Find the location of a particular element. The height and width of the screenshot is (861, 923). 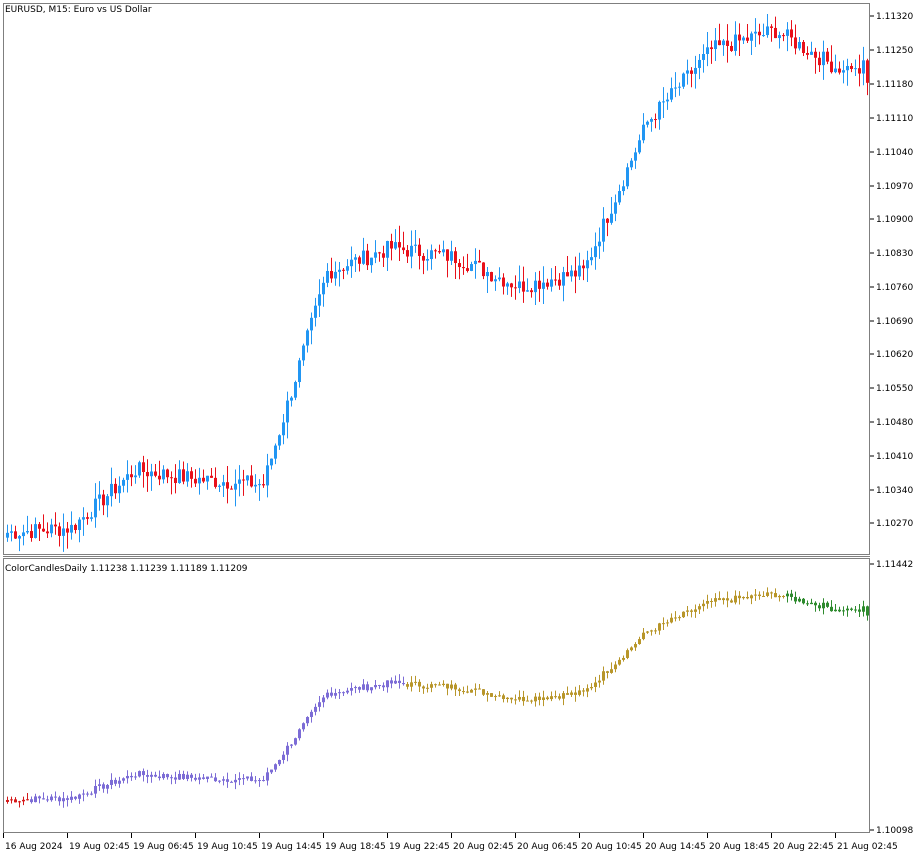

time-tick-label: 20 Aug 14:45 is located at coordinates (675, 847).